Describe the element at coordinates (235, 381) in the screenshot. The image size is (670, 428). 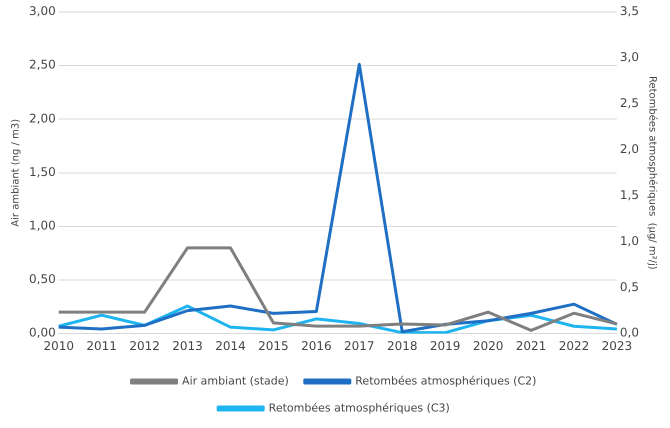
I see `legend-label: Air ambiant (stade)` at that location.